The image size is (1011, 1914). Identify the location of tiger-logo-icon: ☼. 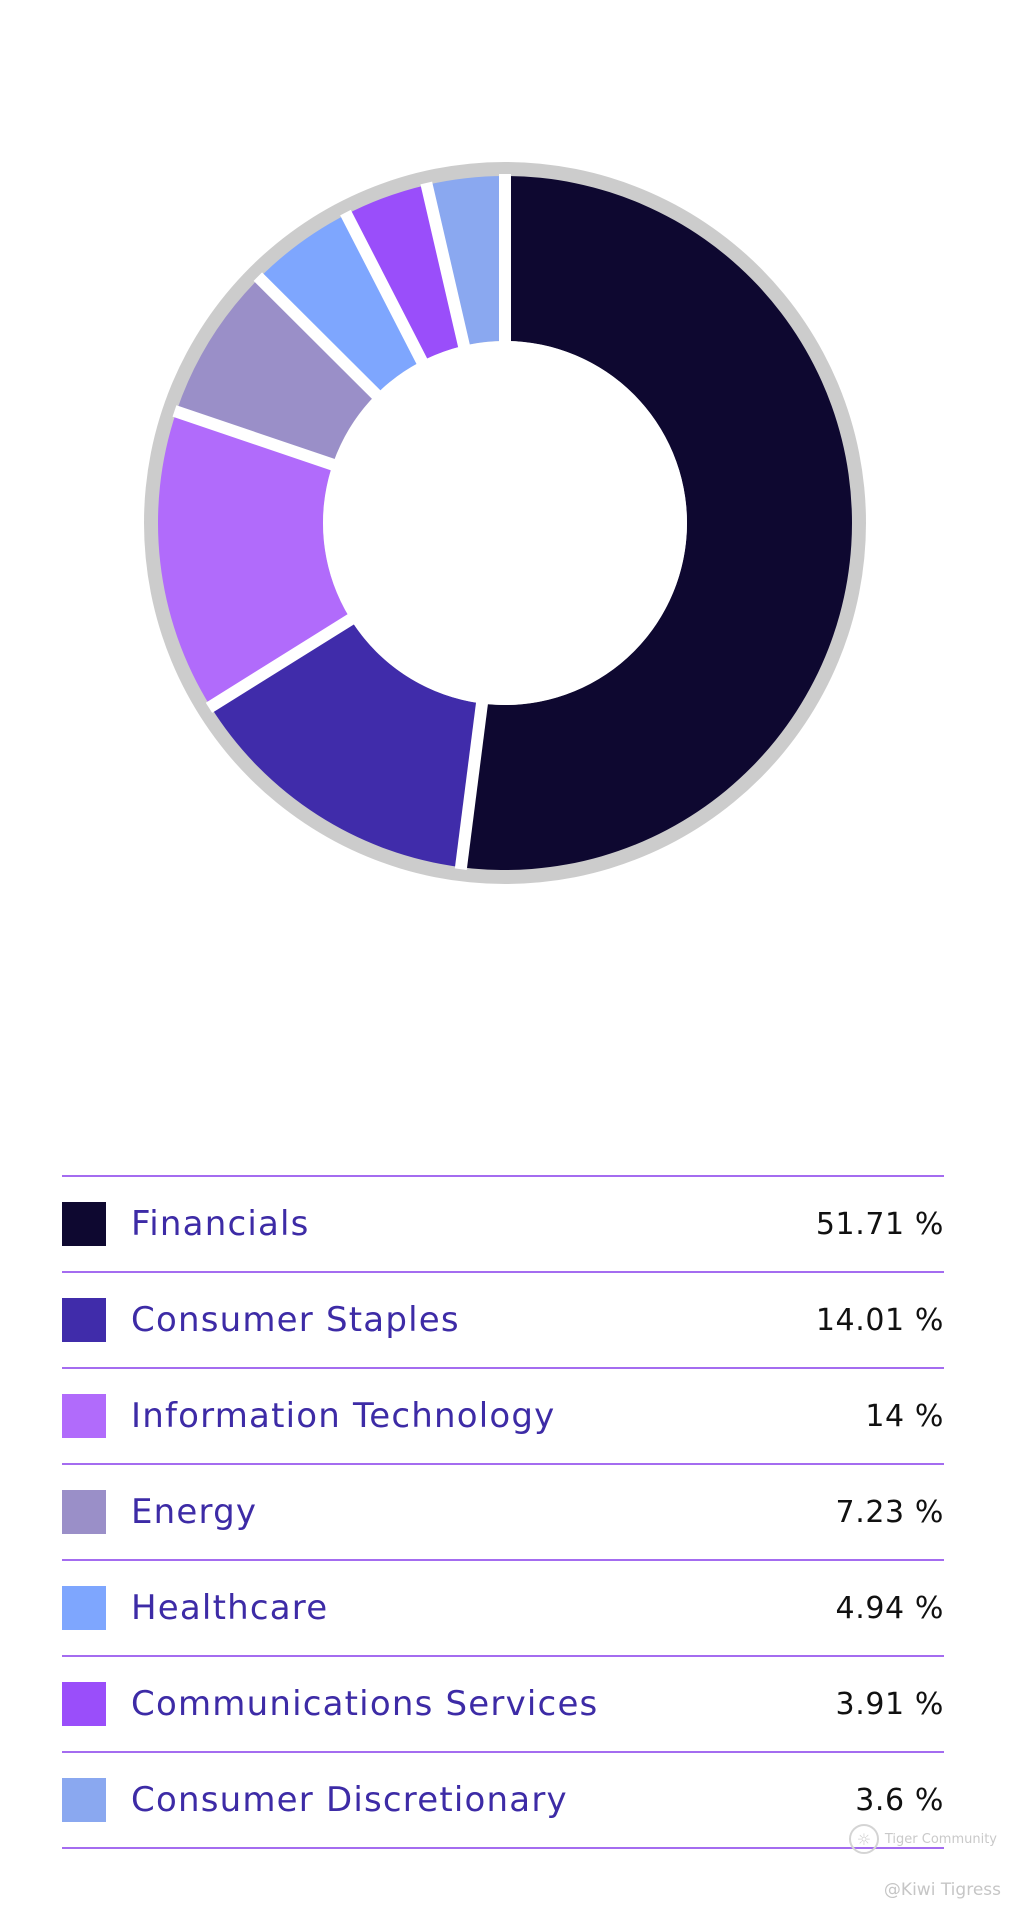
(863, 1839).